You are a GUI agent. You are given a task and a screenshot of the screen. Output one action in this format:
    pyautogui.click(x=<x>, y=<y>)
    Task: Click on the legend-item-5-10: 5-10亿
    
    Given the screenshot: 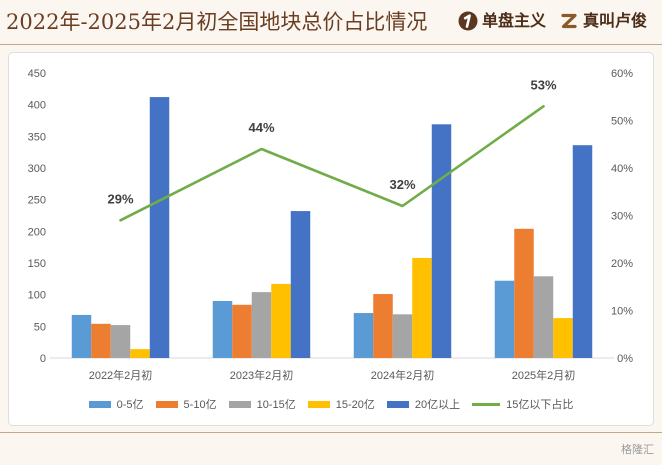 What is the action you would take?
    pyautogui.click(x=186, y=404)
    